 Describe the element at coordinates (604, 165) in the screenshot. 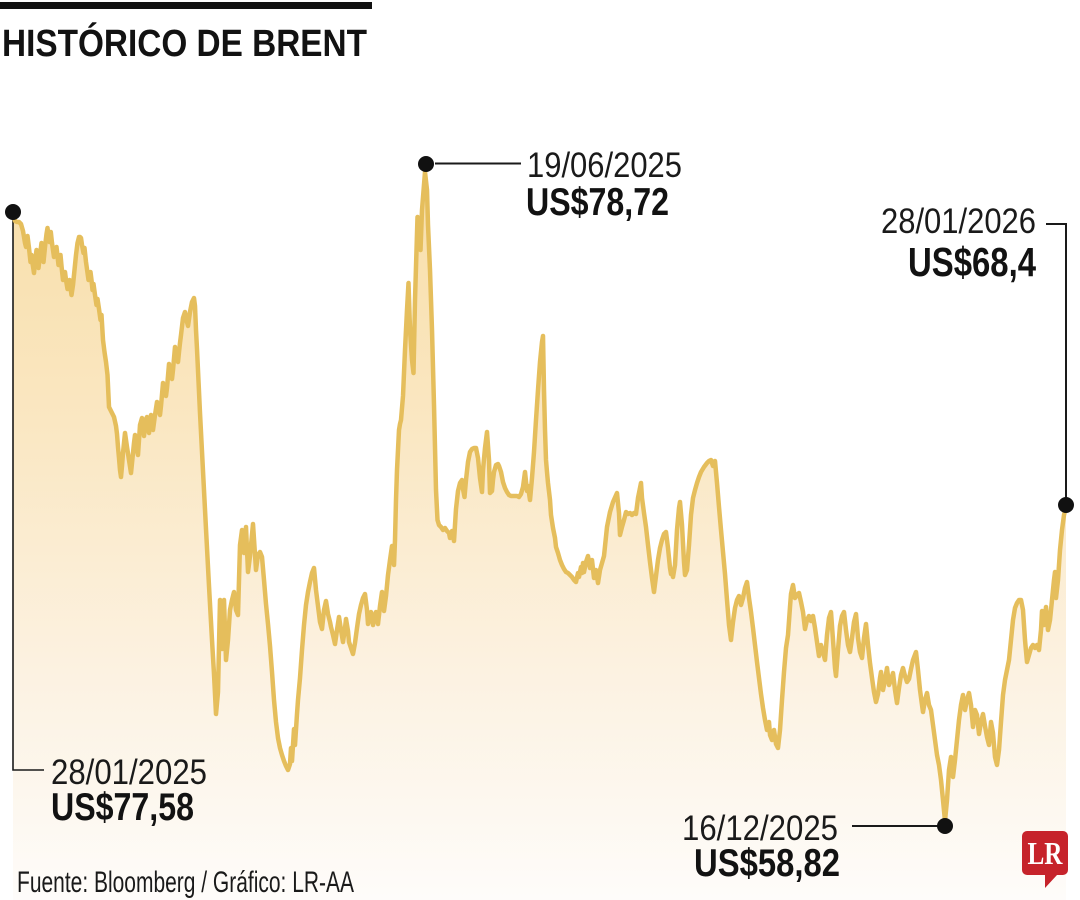

I see `svg-text: 19/06/2025` at that location.